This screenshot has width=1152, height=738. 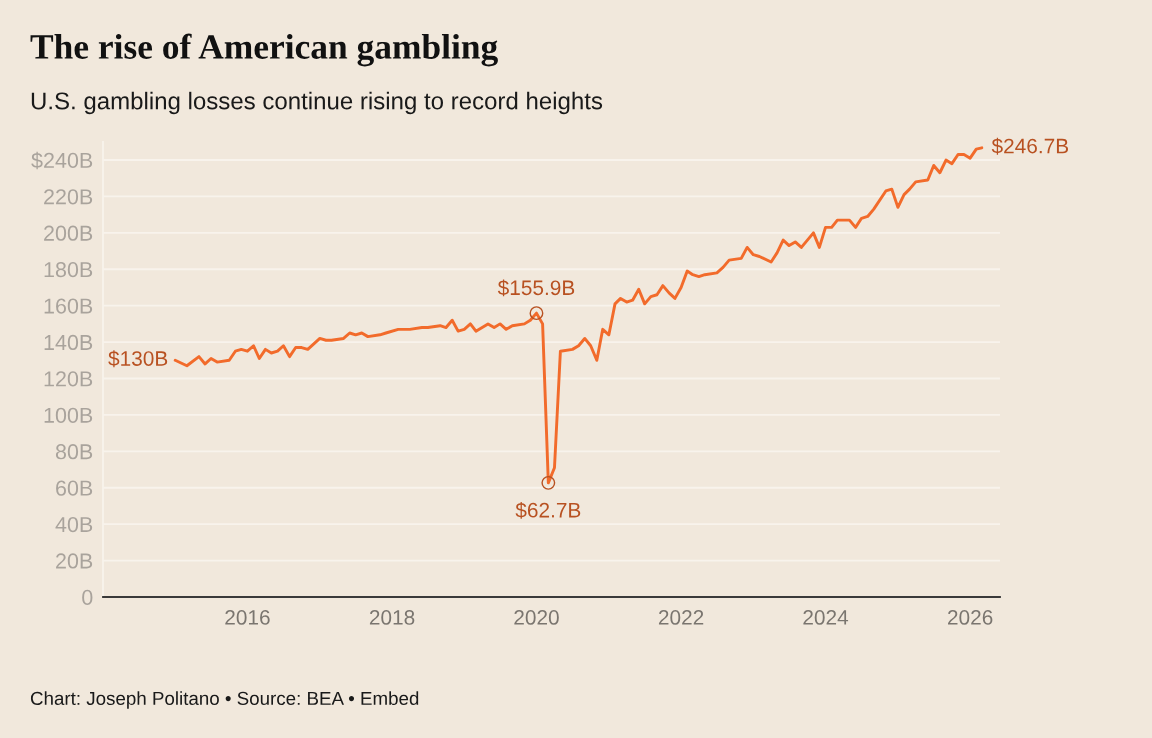 What do you see at coordinates (548, 510) in the screenshot?
I see `annotation: $62.7B` at bounding box center [548, 510].